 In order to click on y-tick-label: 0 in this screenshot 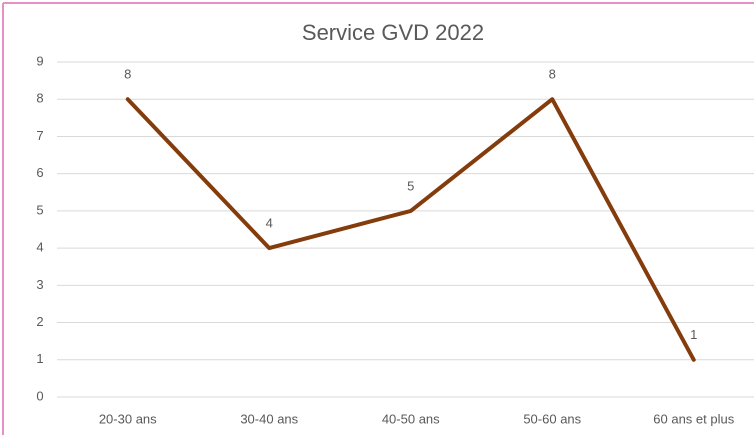, I will do `click(39, 395)`.